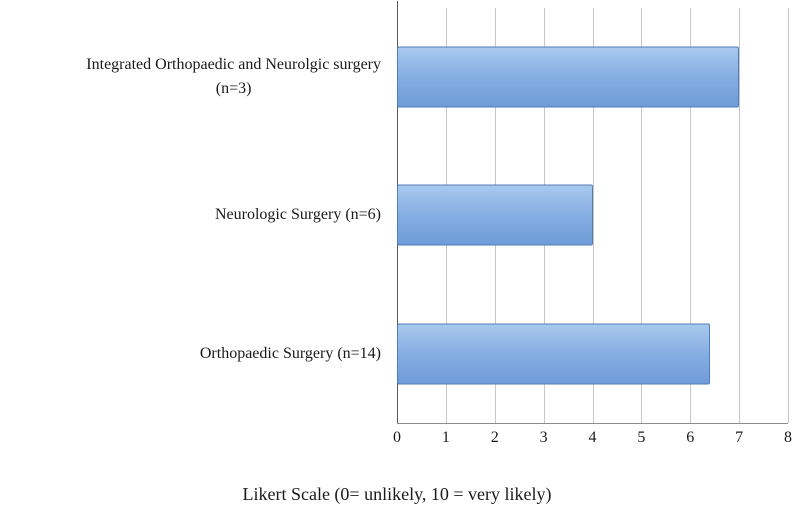 The width and height of the screenshot is (794, 517). What do you see at coordinates (290, 353) in the screenshot?
I see `category-label: Orthopaedic Surgery (n=14)` at bounding box center [290, 353].